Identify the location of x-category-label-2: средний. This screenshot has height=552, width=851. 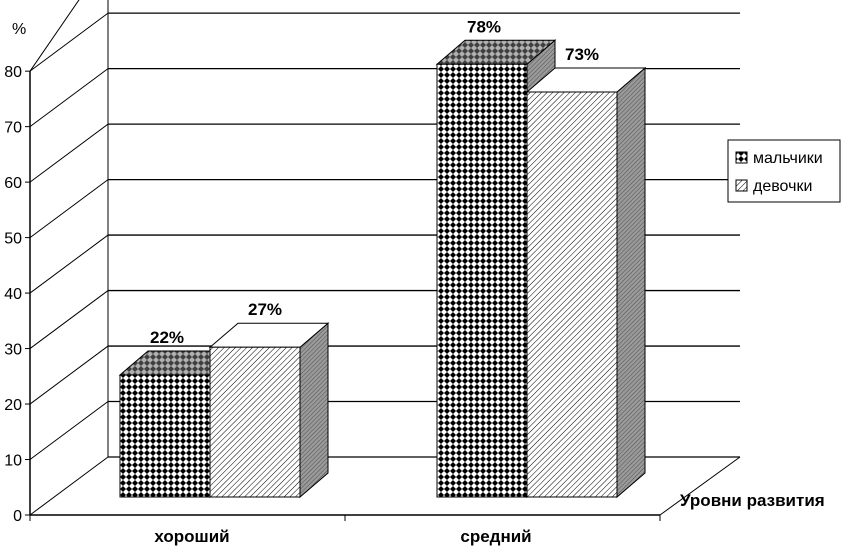
(495, 536).